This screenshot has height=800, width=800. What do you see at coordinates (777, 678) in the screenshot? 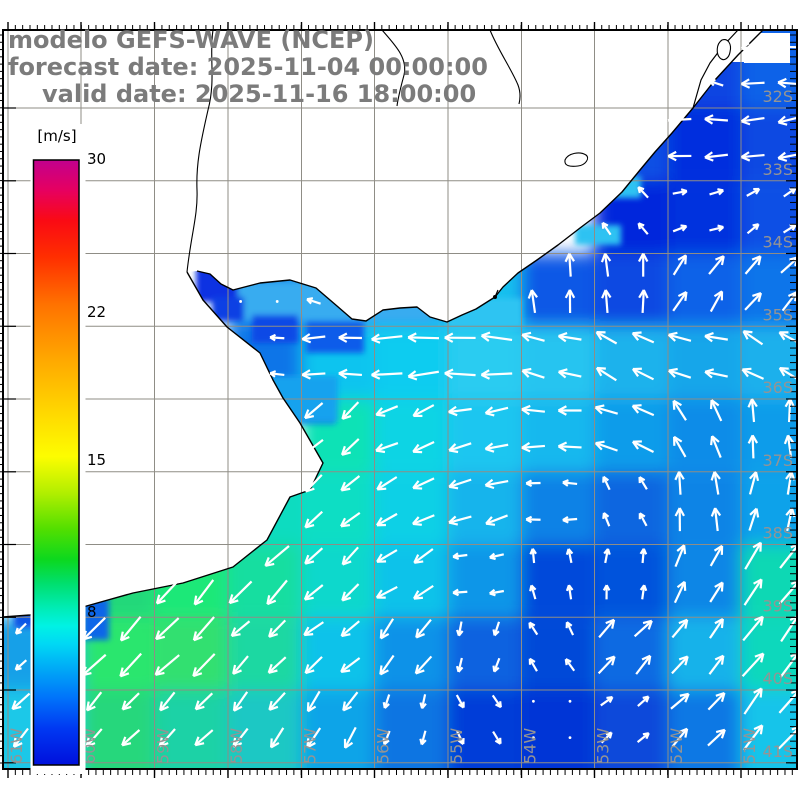
I see `lat-label: 40S` at bounding box center [777, 678].